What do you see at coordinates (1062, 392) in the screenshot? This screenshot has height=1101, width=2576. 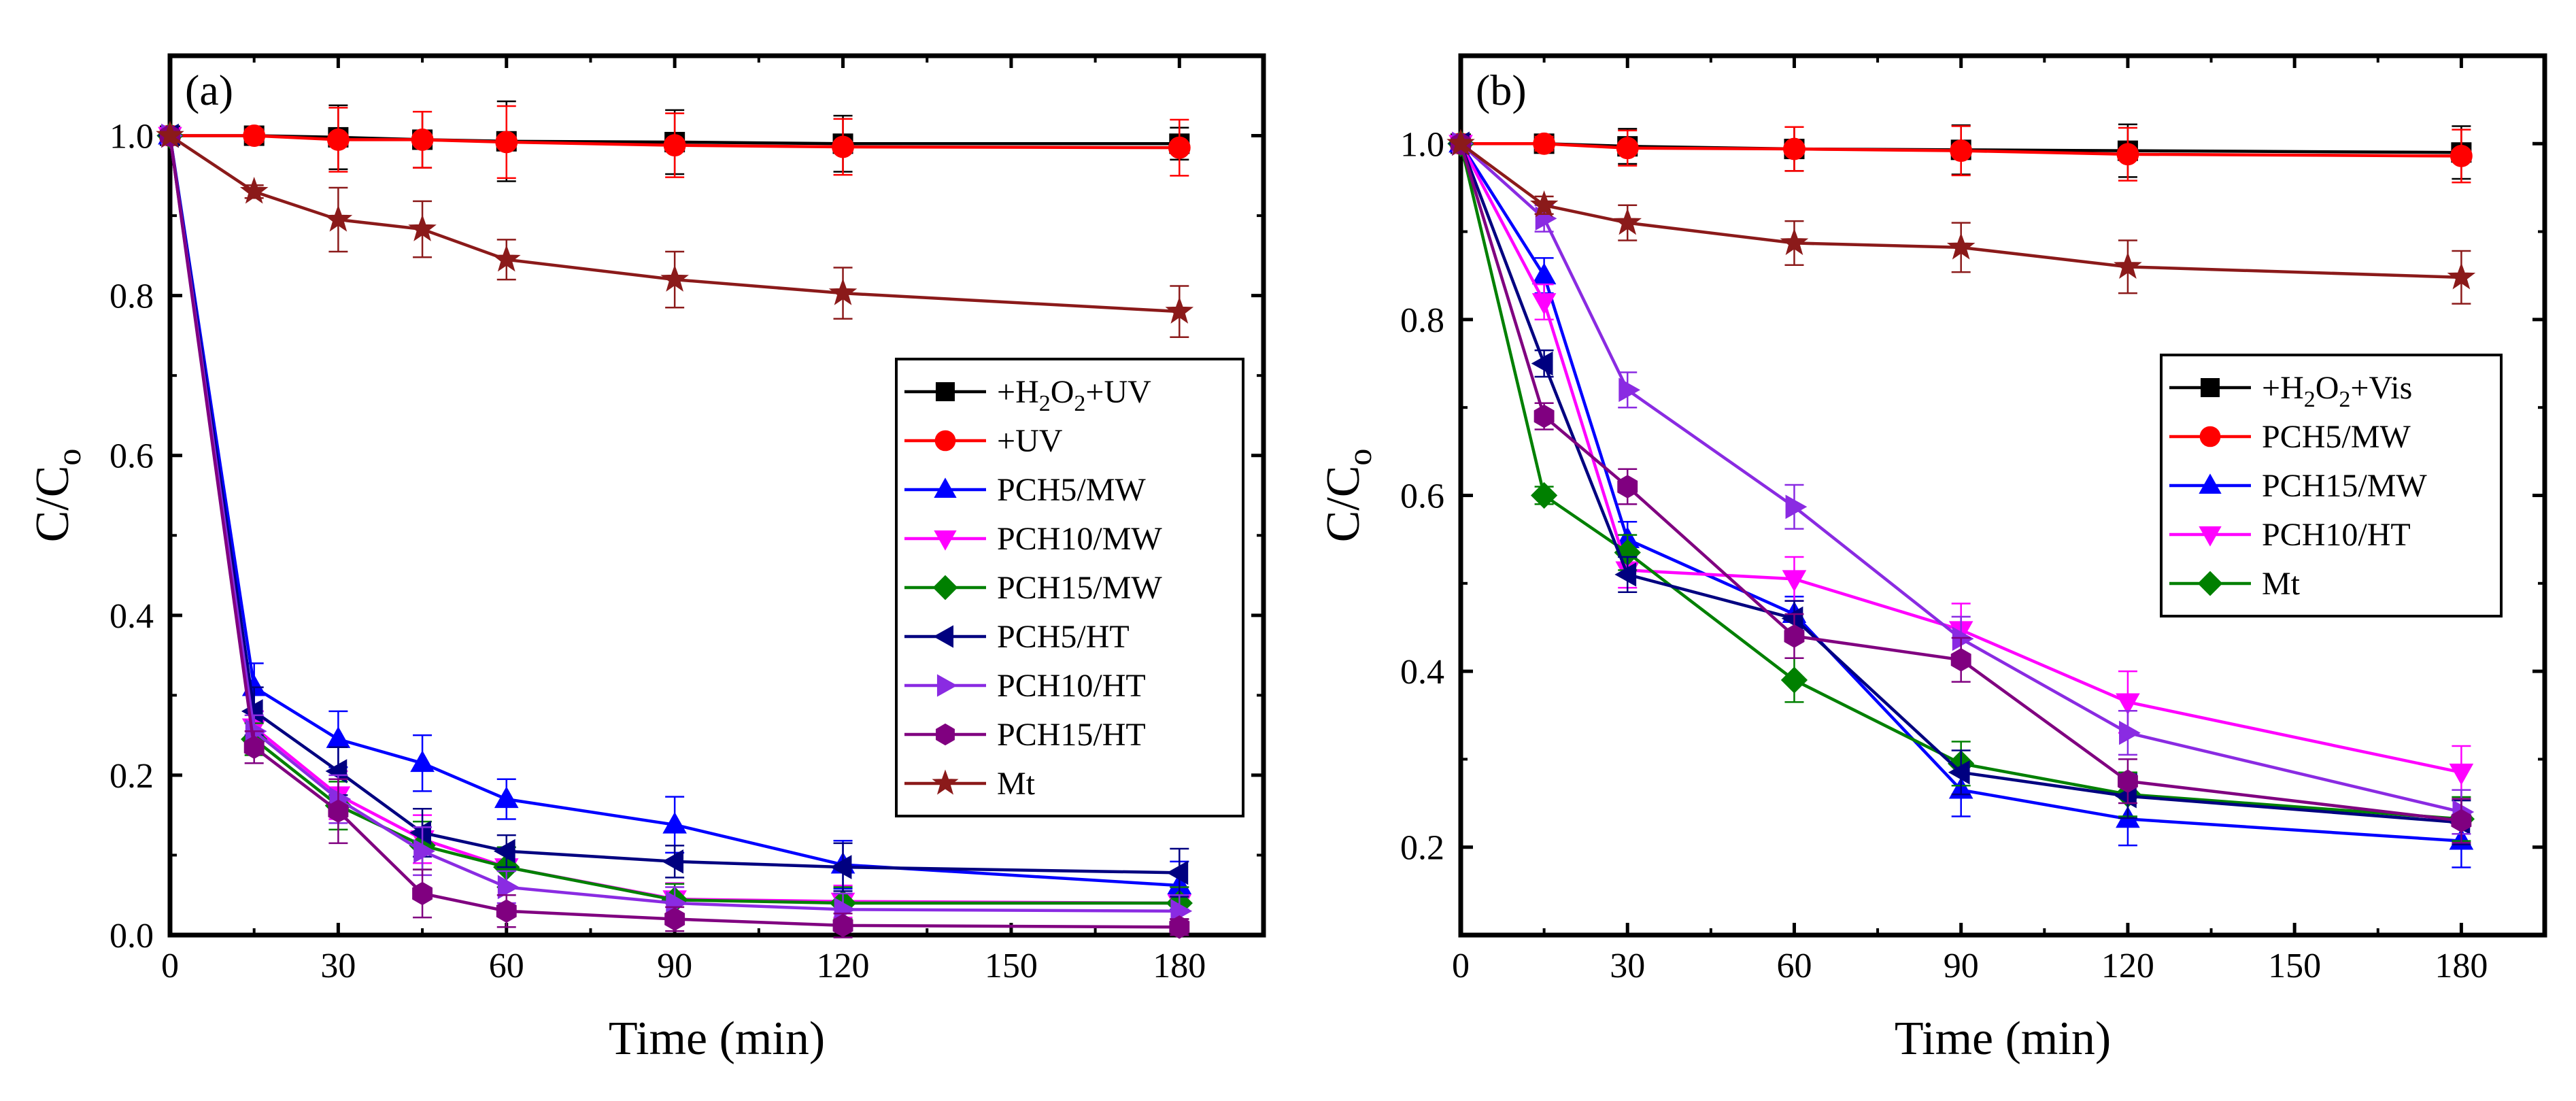 I see `legend-label-part: O` at bounding box center [1062, 392].